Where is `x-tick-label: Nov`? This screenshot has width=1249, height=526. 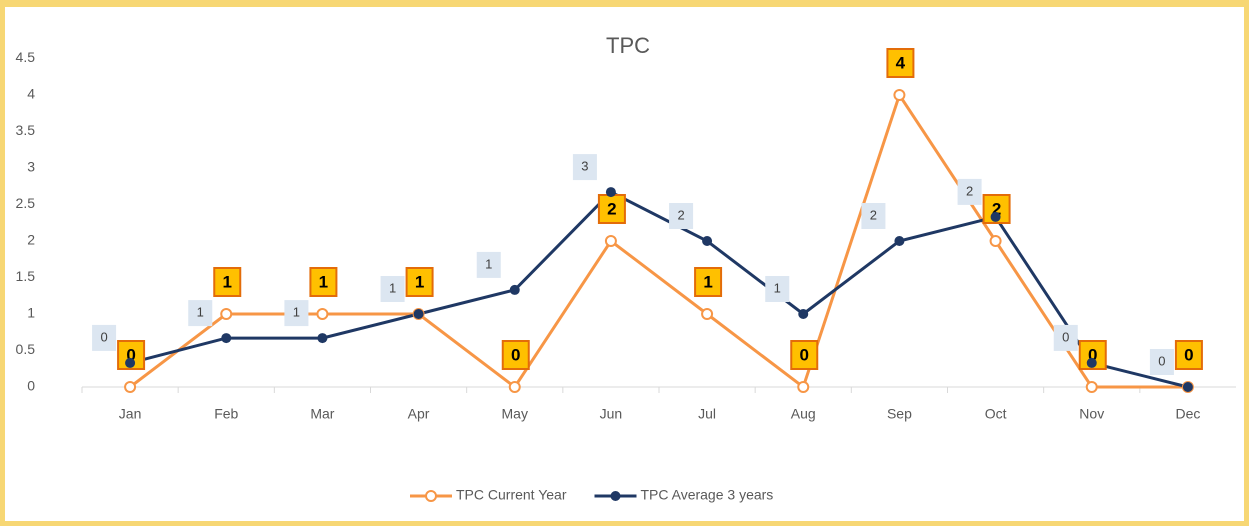 x-tick-label: Nov is located at coordinates (1091, 414).